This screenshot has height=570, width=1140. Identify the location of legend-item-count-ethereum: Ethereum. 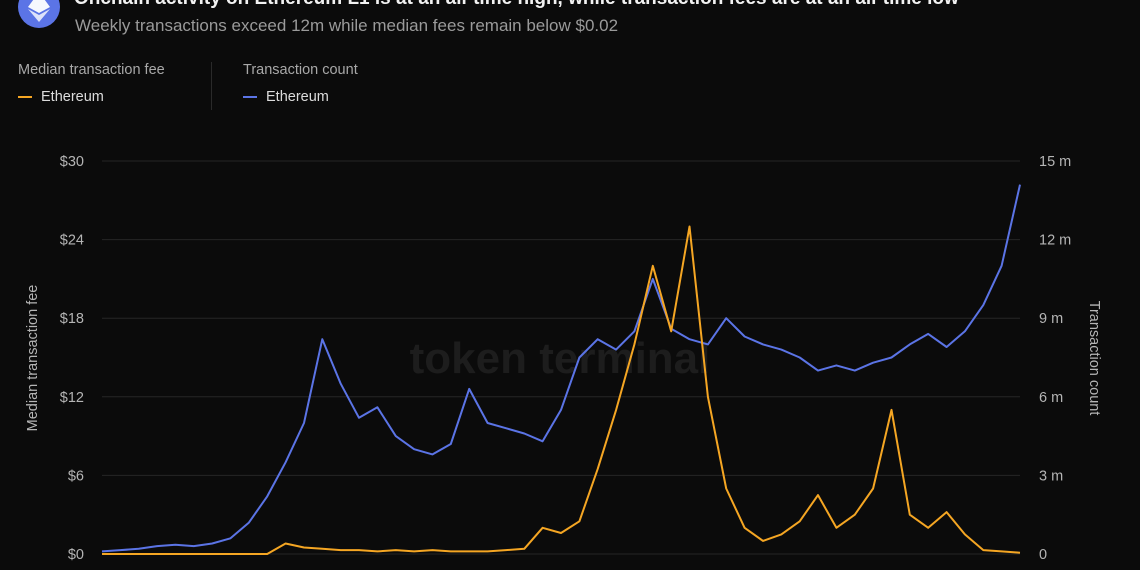
(300, 97).